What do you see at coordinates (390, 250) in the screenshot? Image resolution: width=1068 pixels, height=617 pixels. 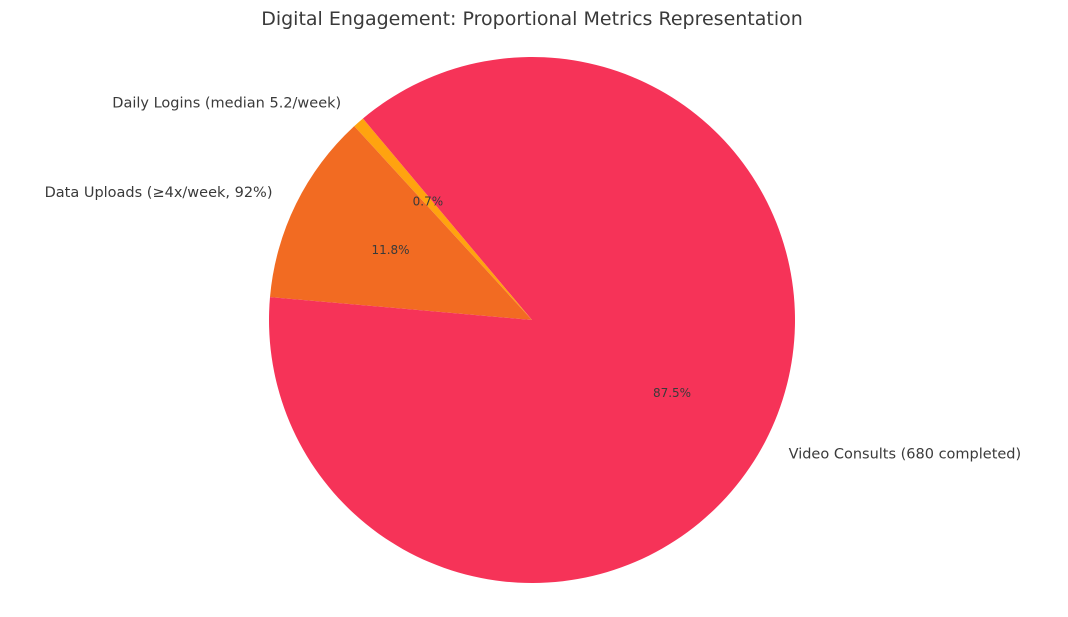 I see `pie-slice-2-percent: 11.8%` at bounding box center [390, 250].